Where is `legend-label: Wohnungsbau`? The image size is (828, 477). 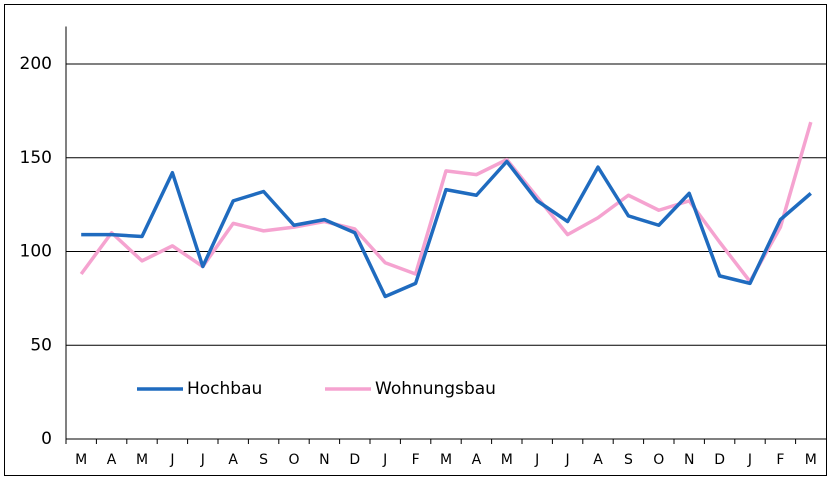
legend-label: Wohnungsbau is located at coordinates (435, 389).